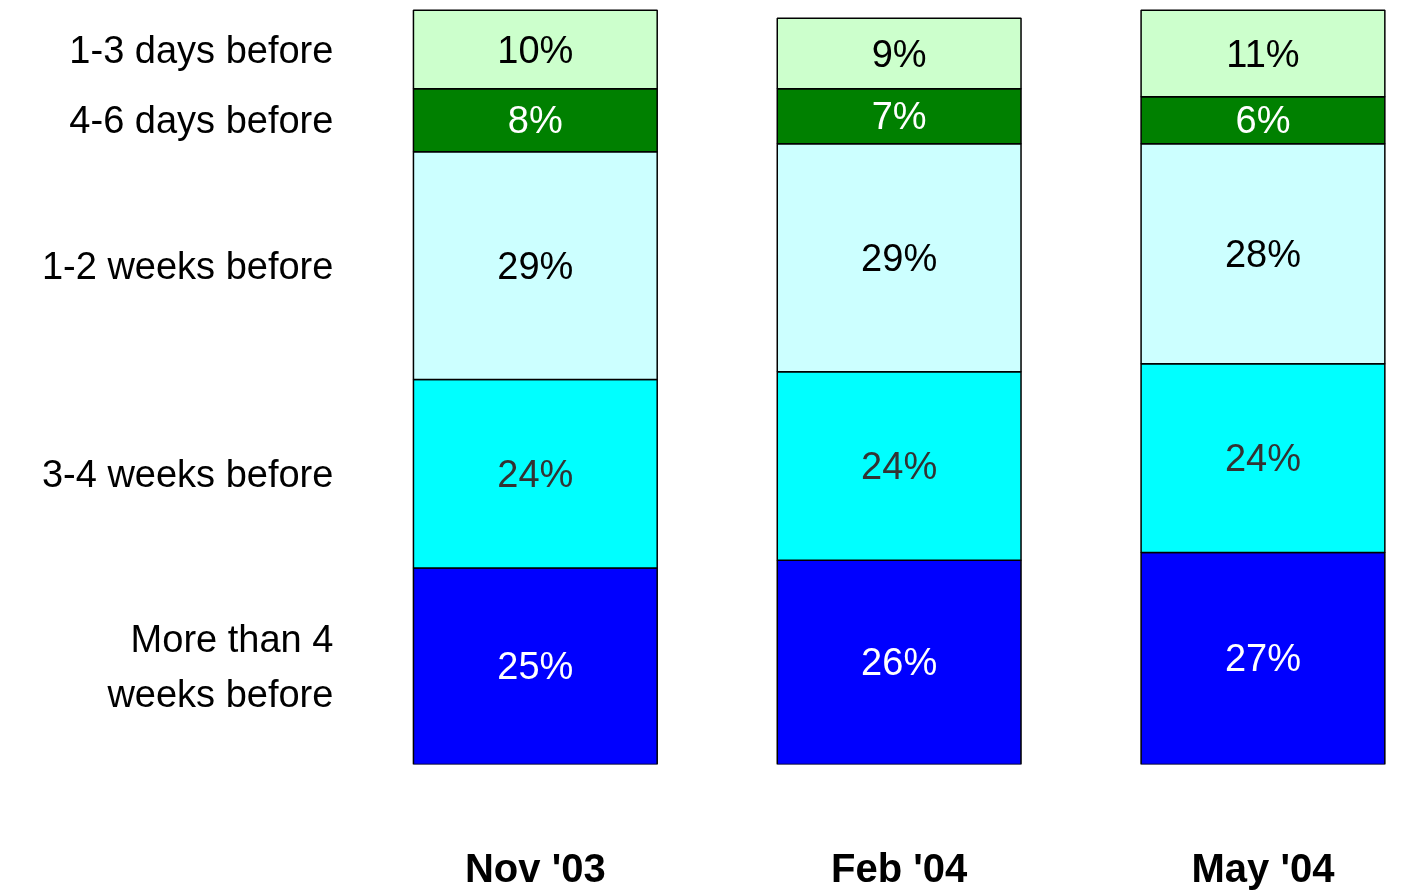 This screenshot has height=892, width=1408. Describe the element at coordinates (900, 867) in the screenshot. I see `x-tick-label: Feb '04` at that location.